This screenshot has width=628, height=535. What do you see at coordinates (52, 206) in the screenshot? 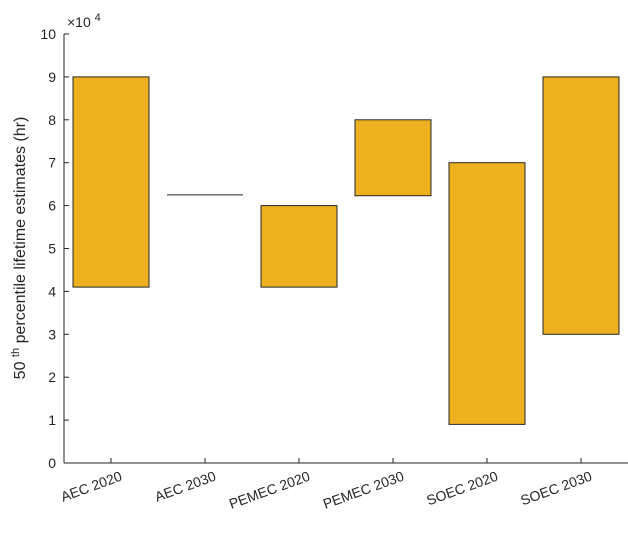
I see `y-tick-label: 6` at bounding box center [52, 206].